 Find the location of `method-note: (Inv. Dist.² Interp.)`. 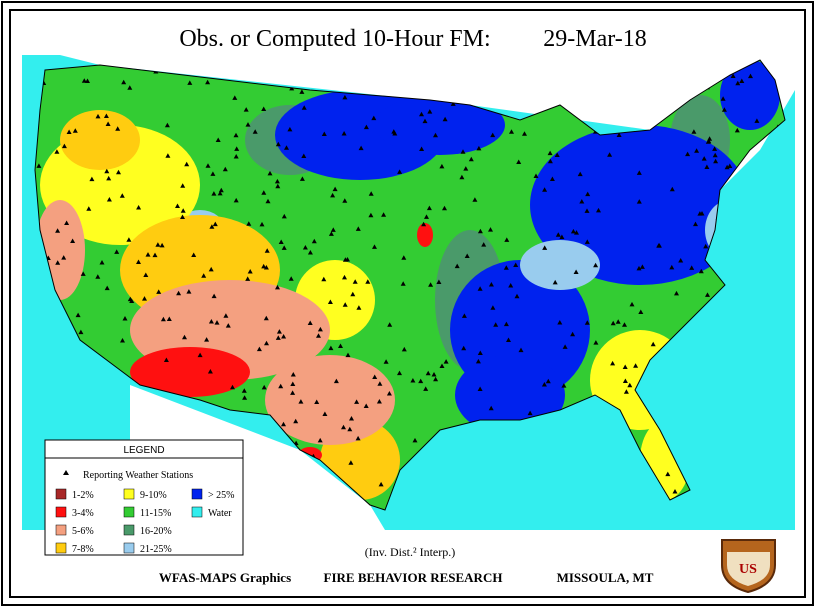

method-note: (Inv. Dist.² Interp.) is located at coordinates (410, 552).